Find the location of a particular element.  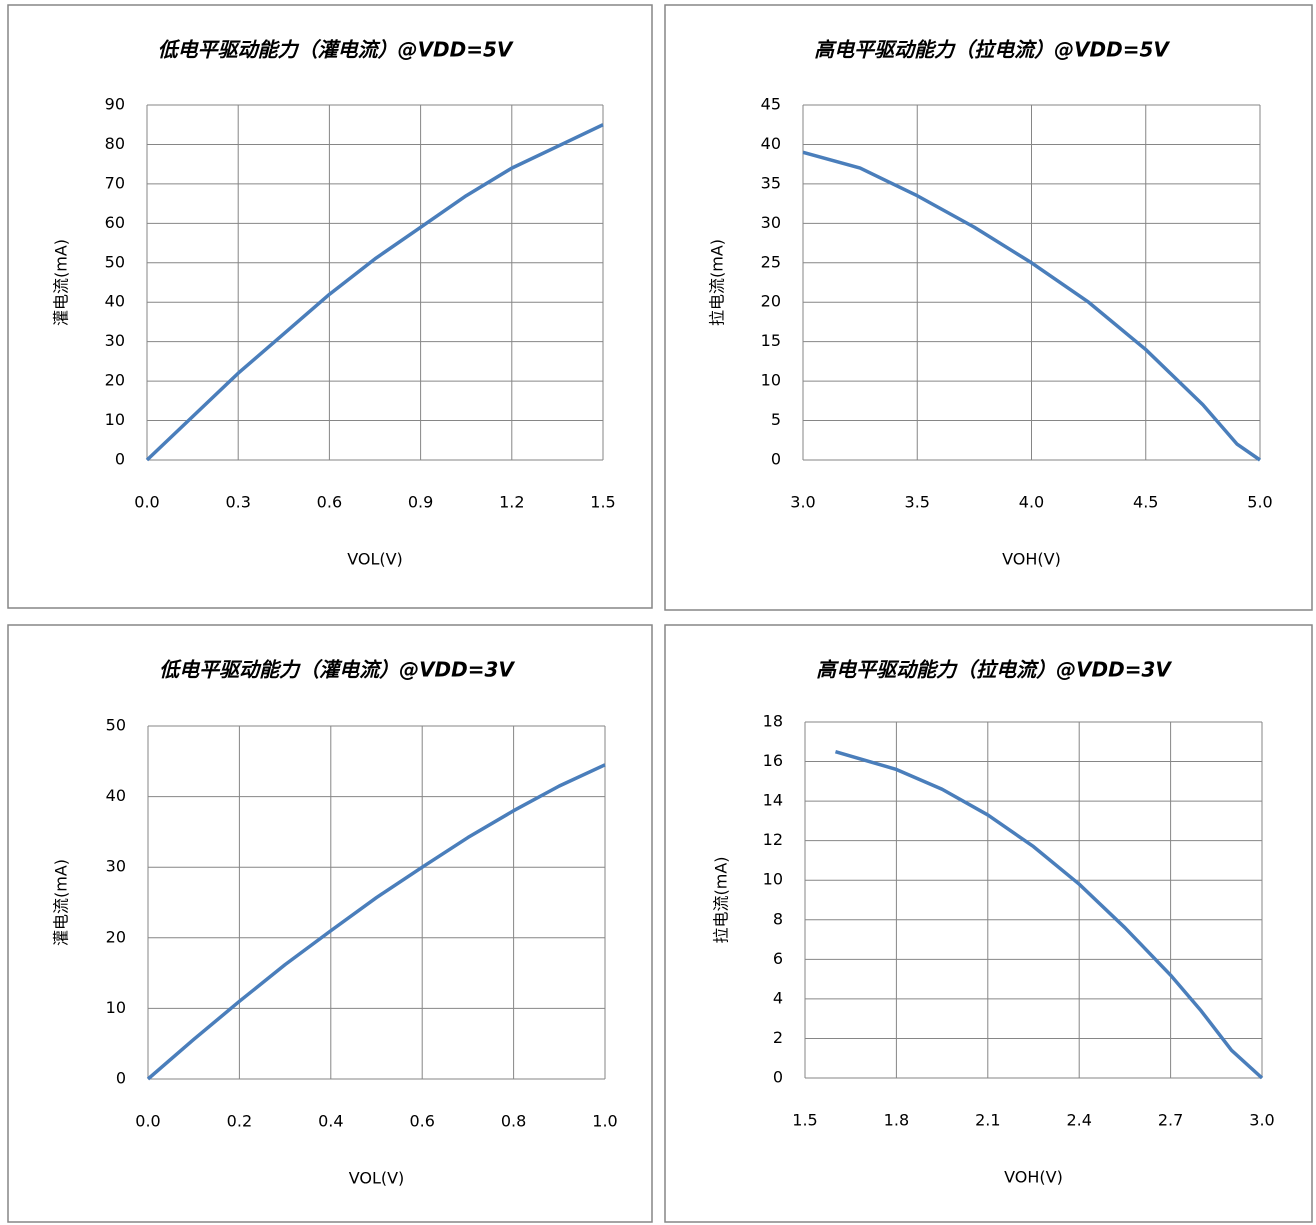

x-tick-label: 2.1 is located at coordinates (987, 1120).